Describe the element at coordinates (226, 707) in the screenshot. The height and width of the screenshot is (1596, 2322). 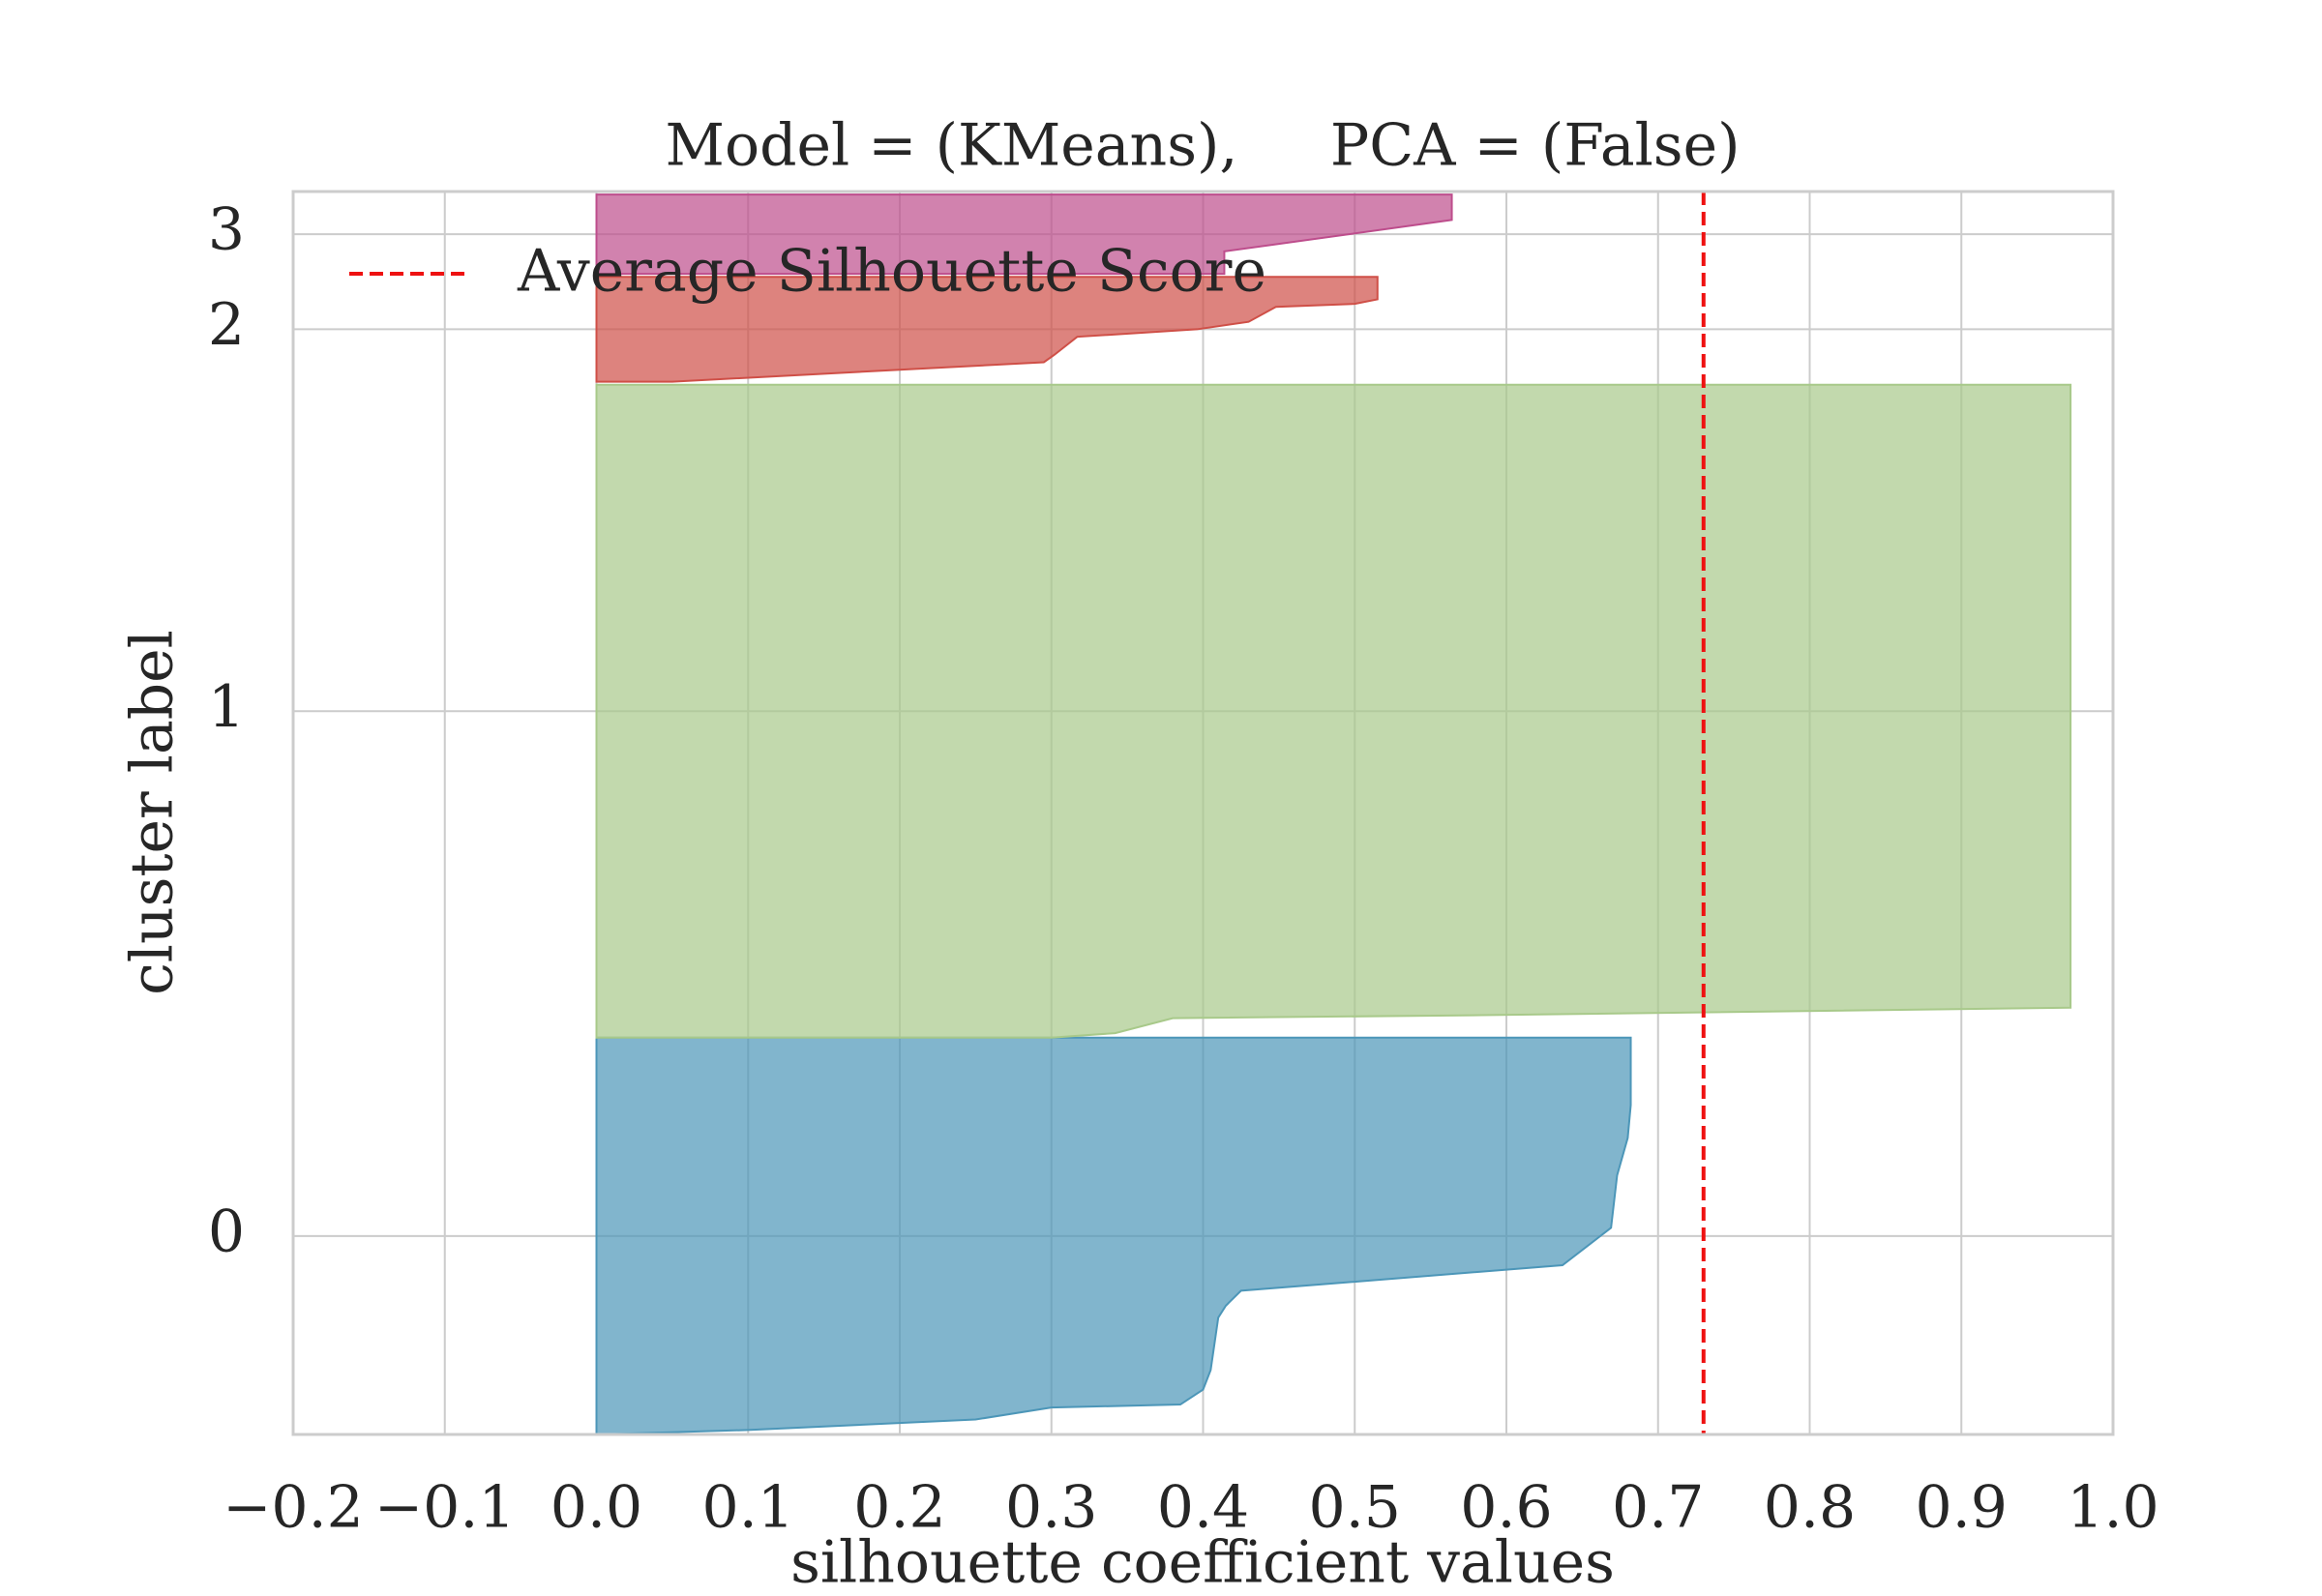
I see `y-tick-label: 1` at that location.